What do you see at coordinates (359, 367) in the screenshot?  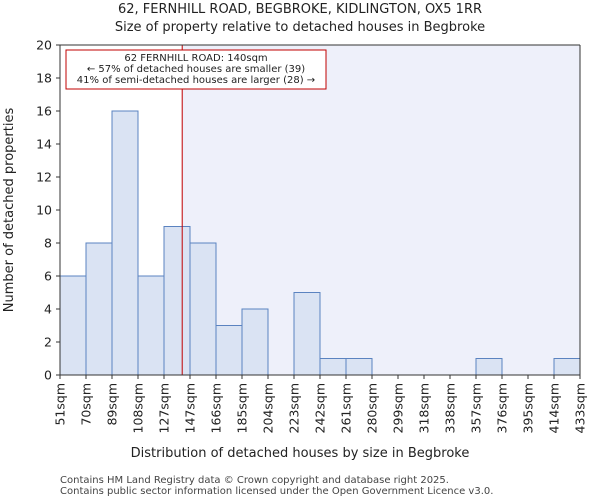 I see `bar-261sqm` at bounding box center [359, 367].